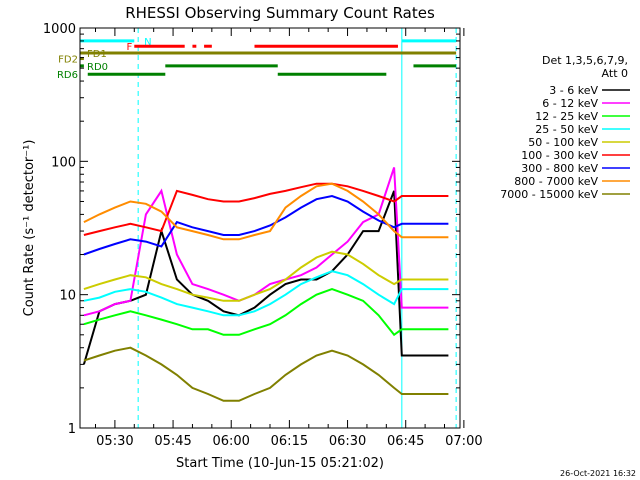  Describe the element at coordinates (172, 441) in the screenshot. I see `x-tick-label-1: 05:45` at that location.